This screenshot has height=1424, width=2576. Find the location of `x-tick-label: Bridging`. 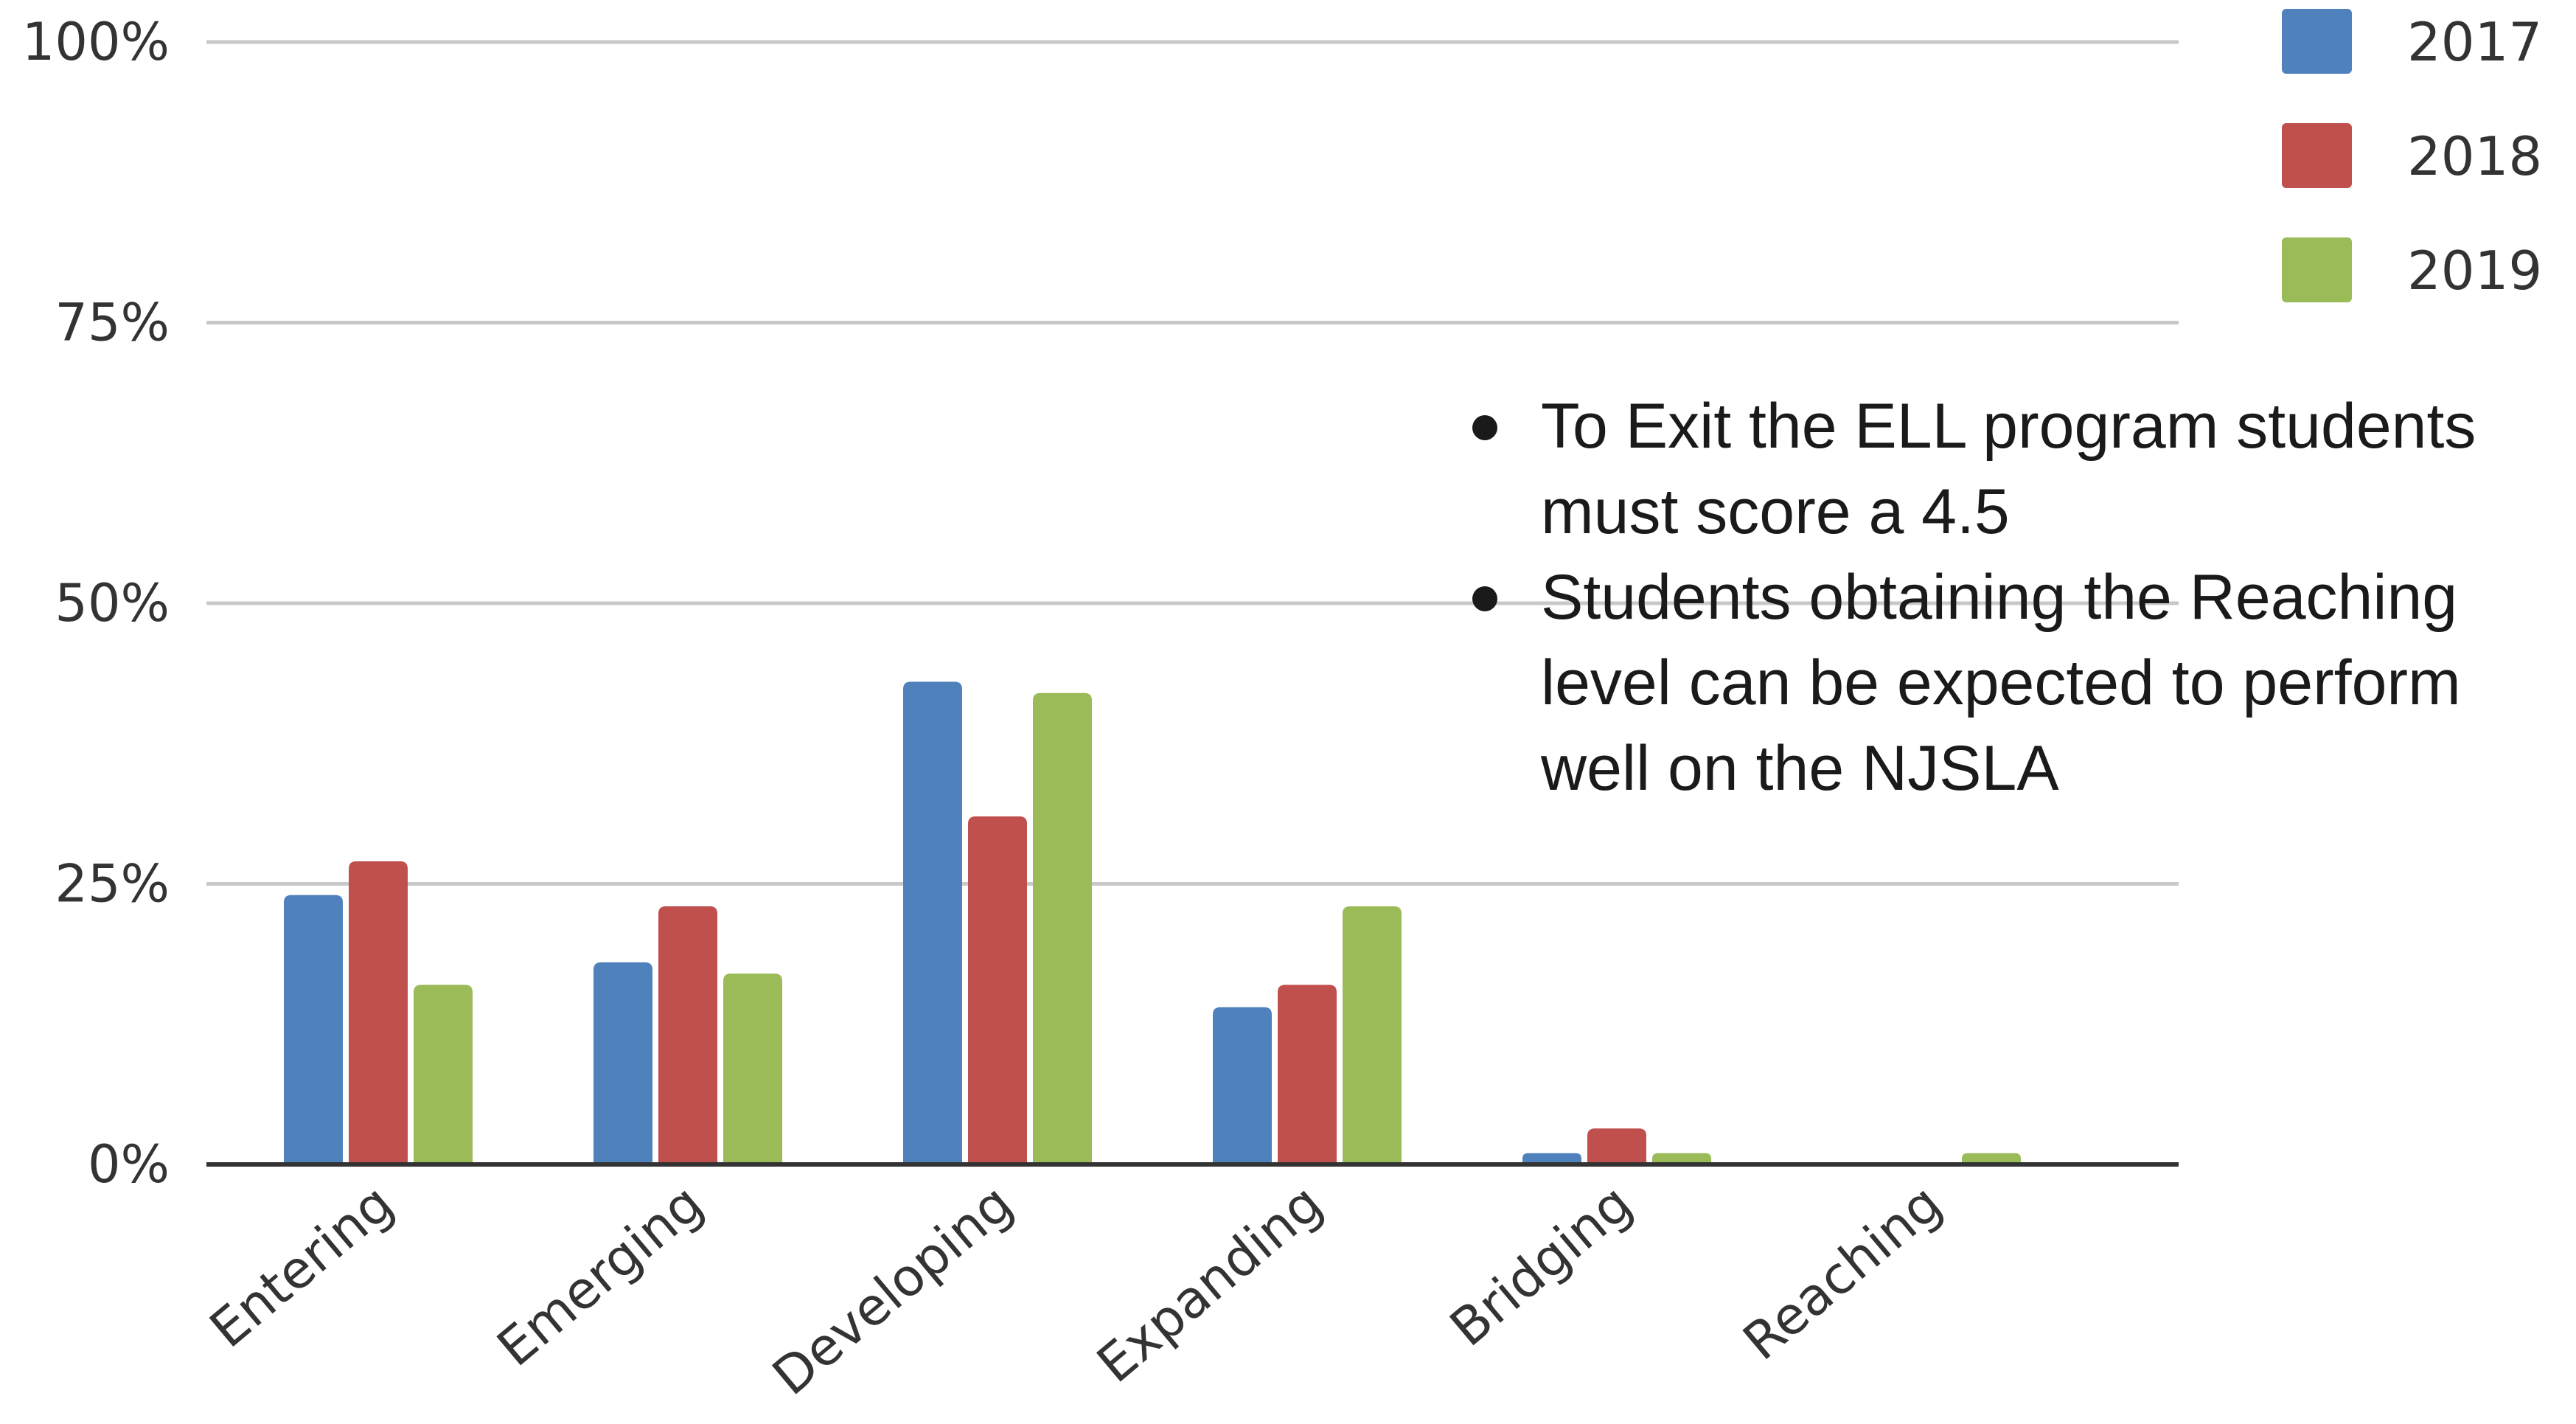

x-tick-label: Bridging is located at coordinates (1541, 1265).